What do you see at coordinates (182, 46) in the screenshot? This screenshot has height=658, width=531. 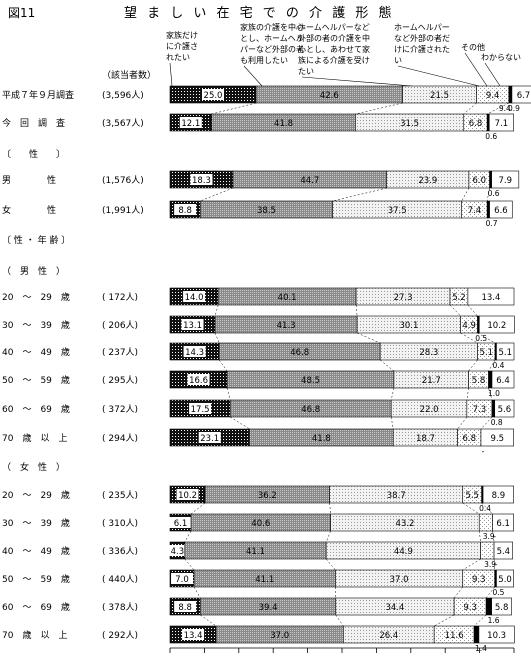 I see `legend-label: に介護さ` at bounding box center [182, 46].